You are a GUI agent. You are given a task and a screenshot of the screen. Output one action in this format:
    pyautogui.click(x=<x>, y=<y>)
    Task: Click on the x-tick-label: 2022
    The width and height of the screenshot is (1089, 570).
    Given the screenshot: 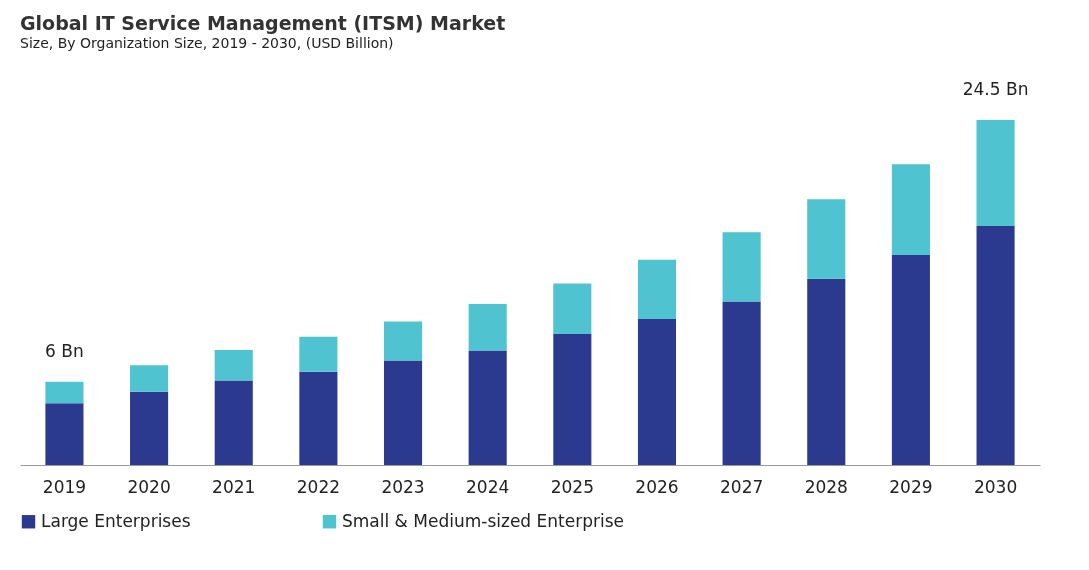 What is the action you would take?
    pyautogui.click(x=318, y=486)
    